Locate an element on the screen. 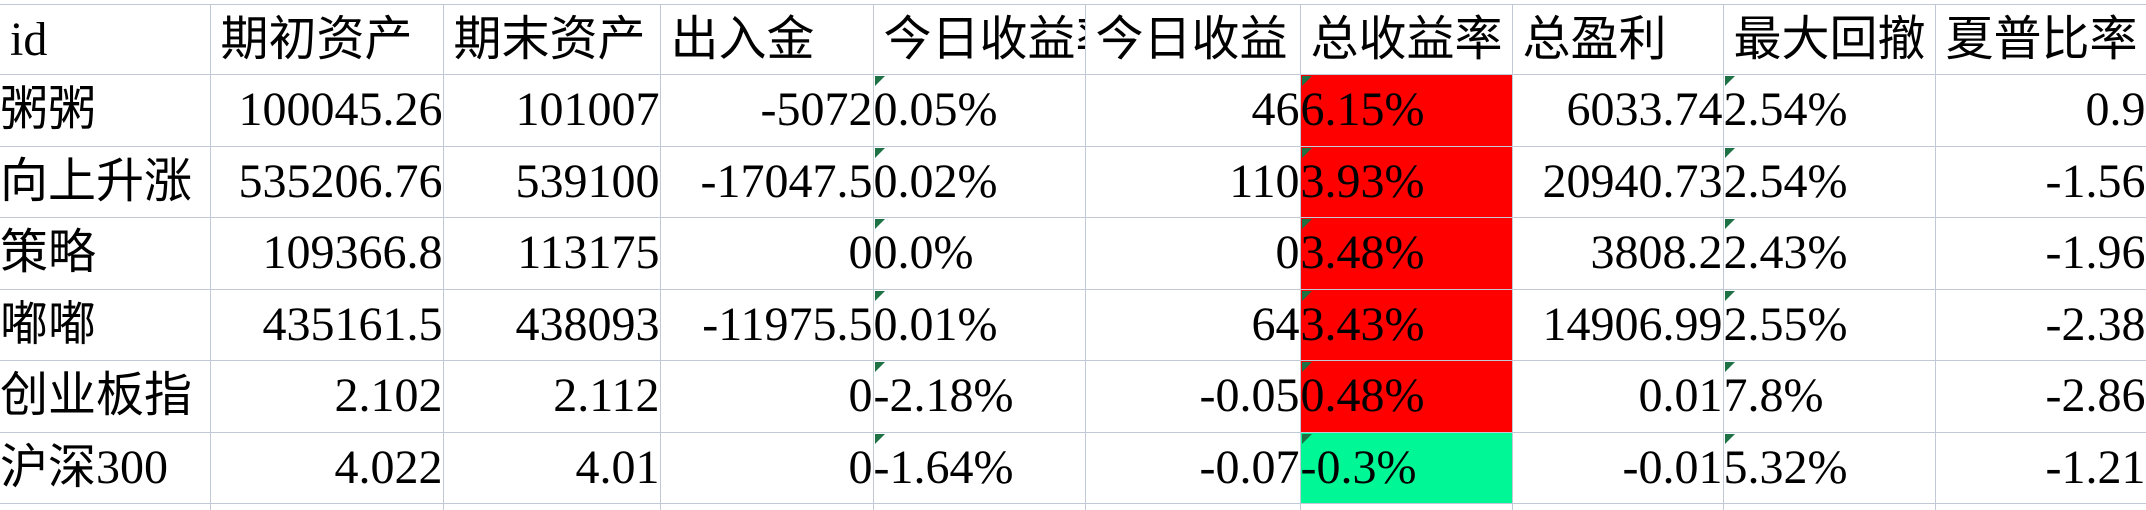 The height and width of the screenshot is (510, 2146). cell-cash-flow: -5072 is located at coordinates (766, 110).